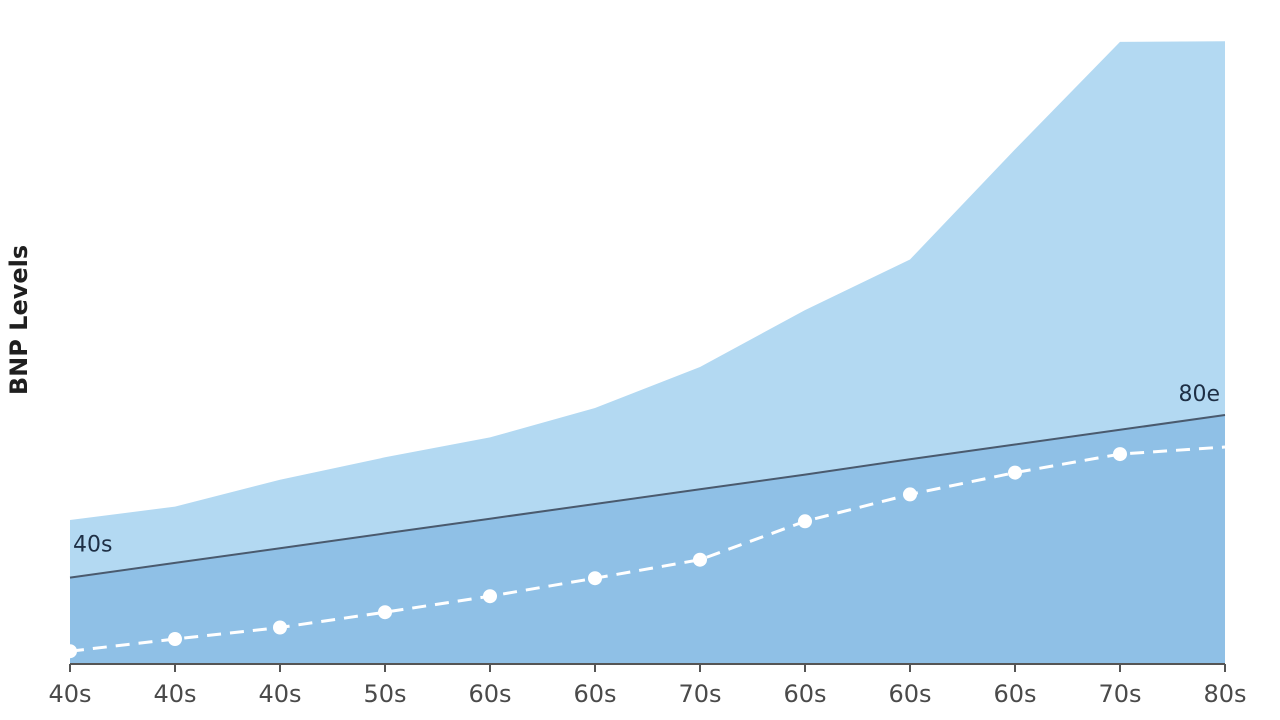 The height and width of the screenshot is (720, 1280). I want to click on x-axis: 40s 40s 40s 50s 60s 60s 70s 60s 60s 60s 70s 80s, so click(647, 685).